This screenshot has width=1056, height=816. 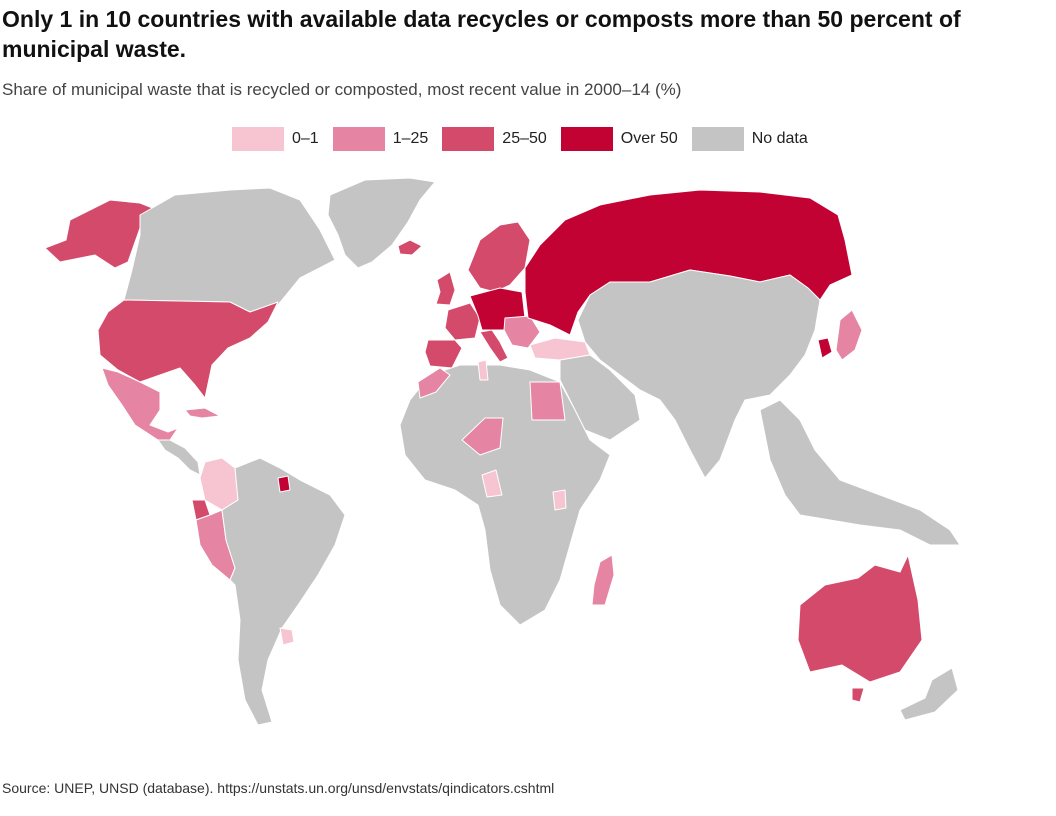 I want to click on legend: 0–1 1–25 25–50 Over 50 No data, so click(x=527, y=139).